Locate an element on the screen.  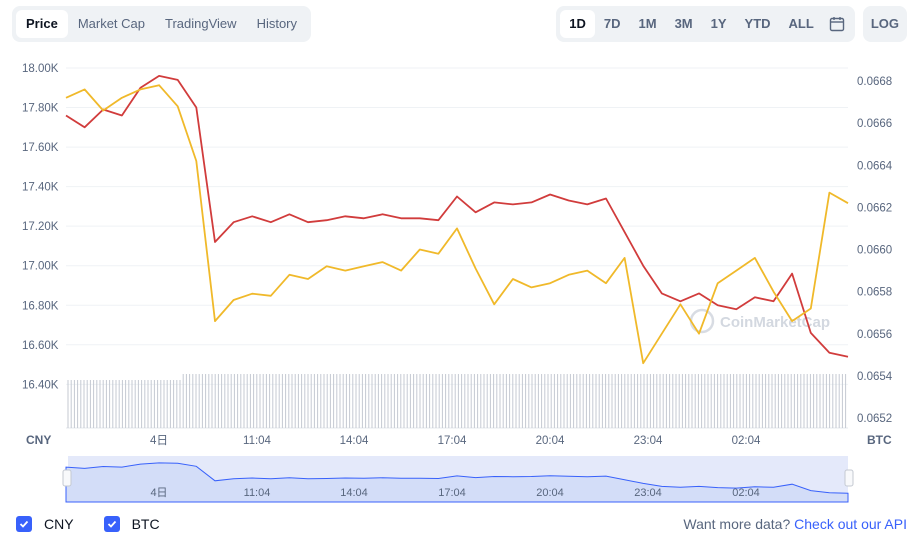
tab-history: History is located at coordinates (277, 23).